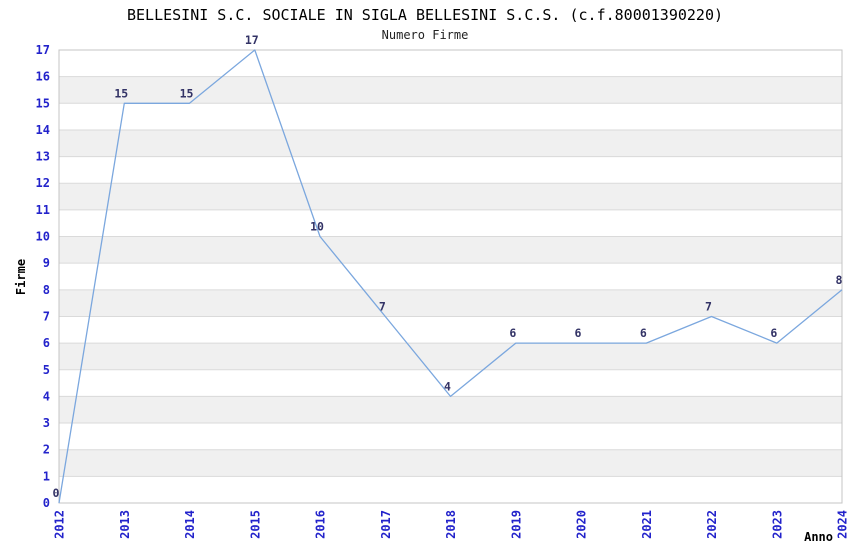 This screenshot has width=850, height=550. I want to click on x-tick-label: 2018, so click(451, 524).